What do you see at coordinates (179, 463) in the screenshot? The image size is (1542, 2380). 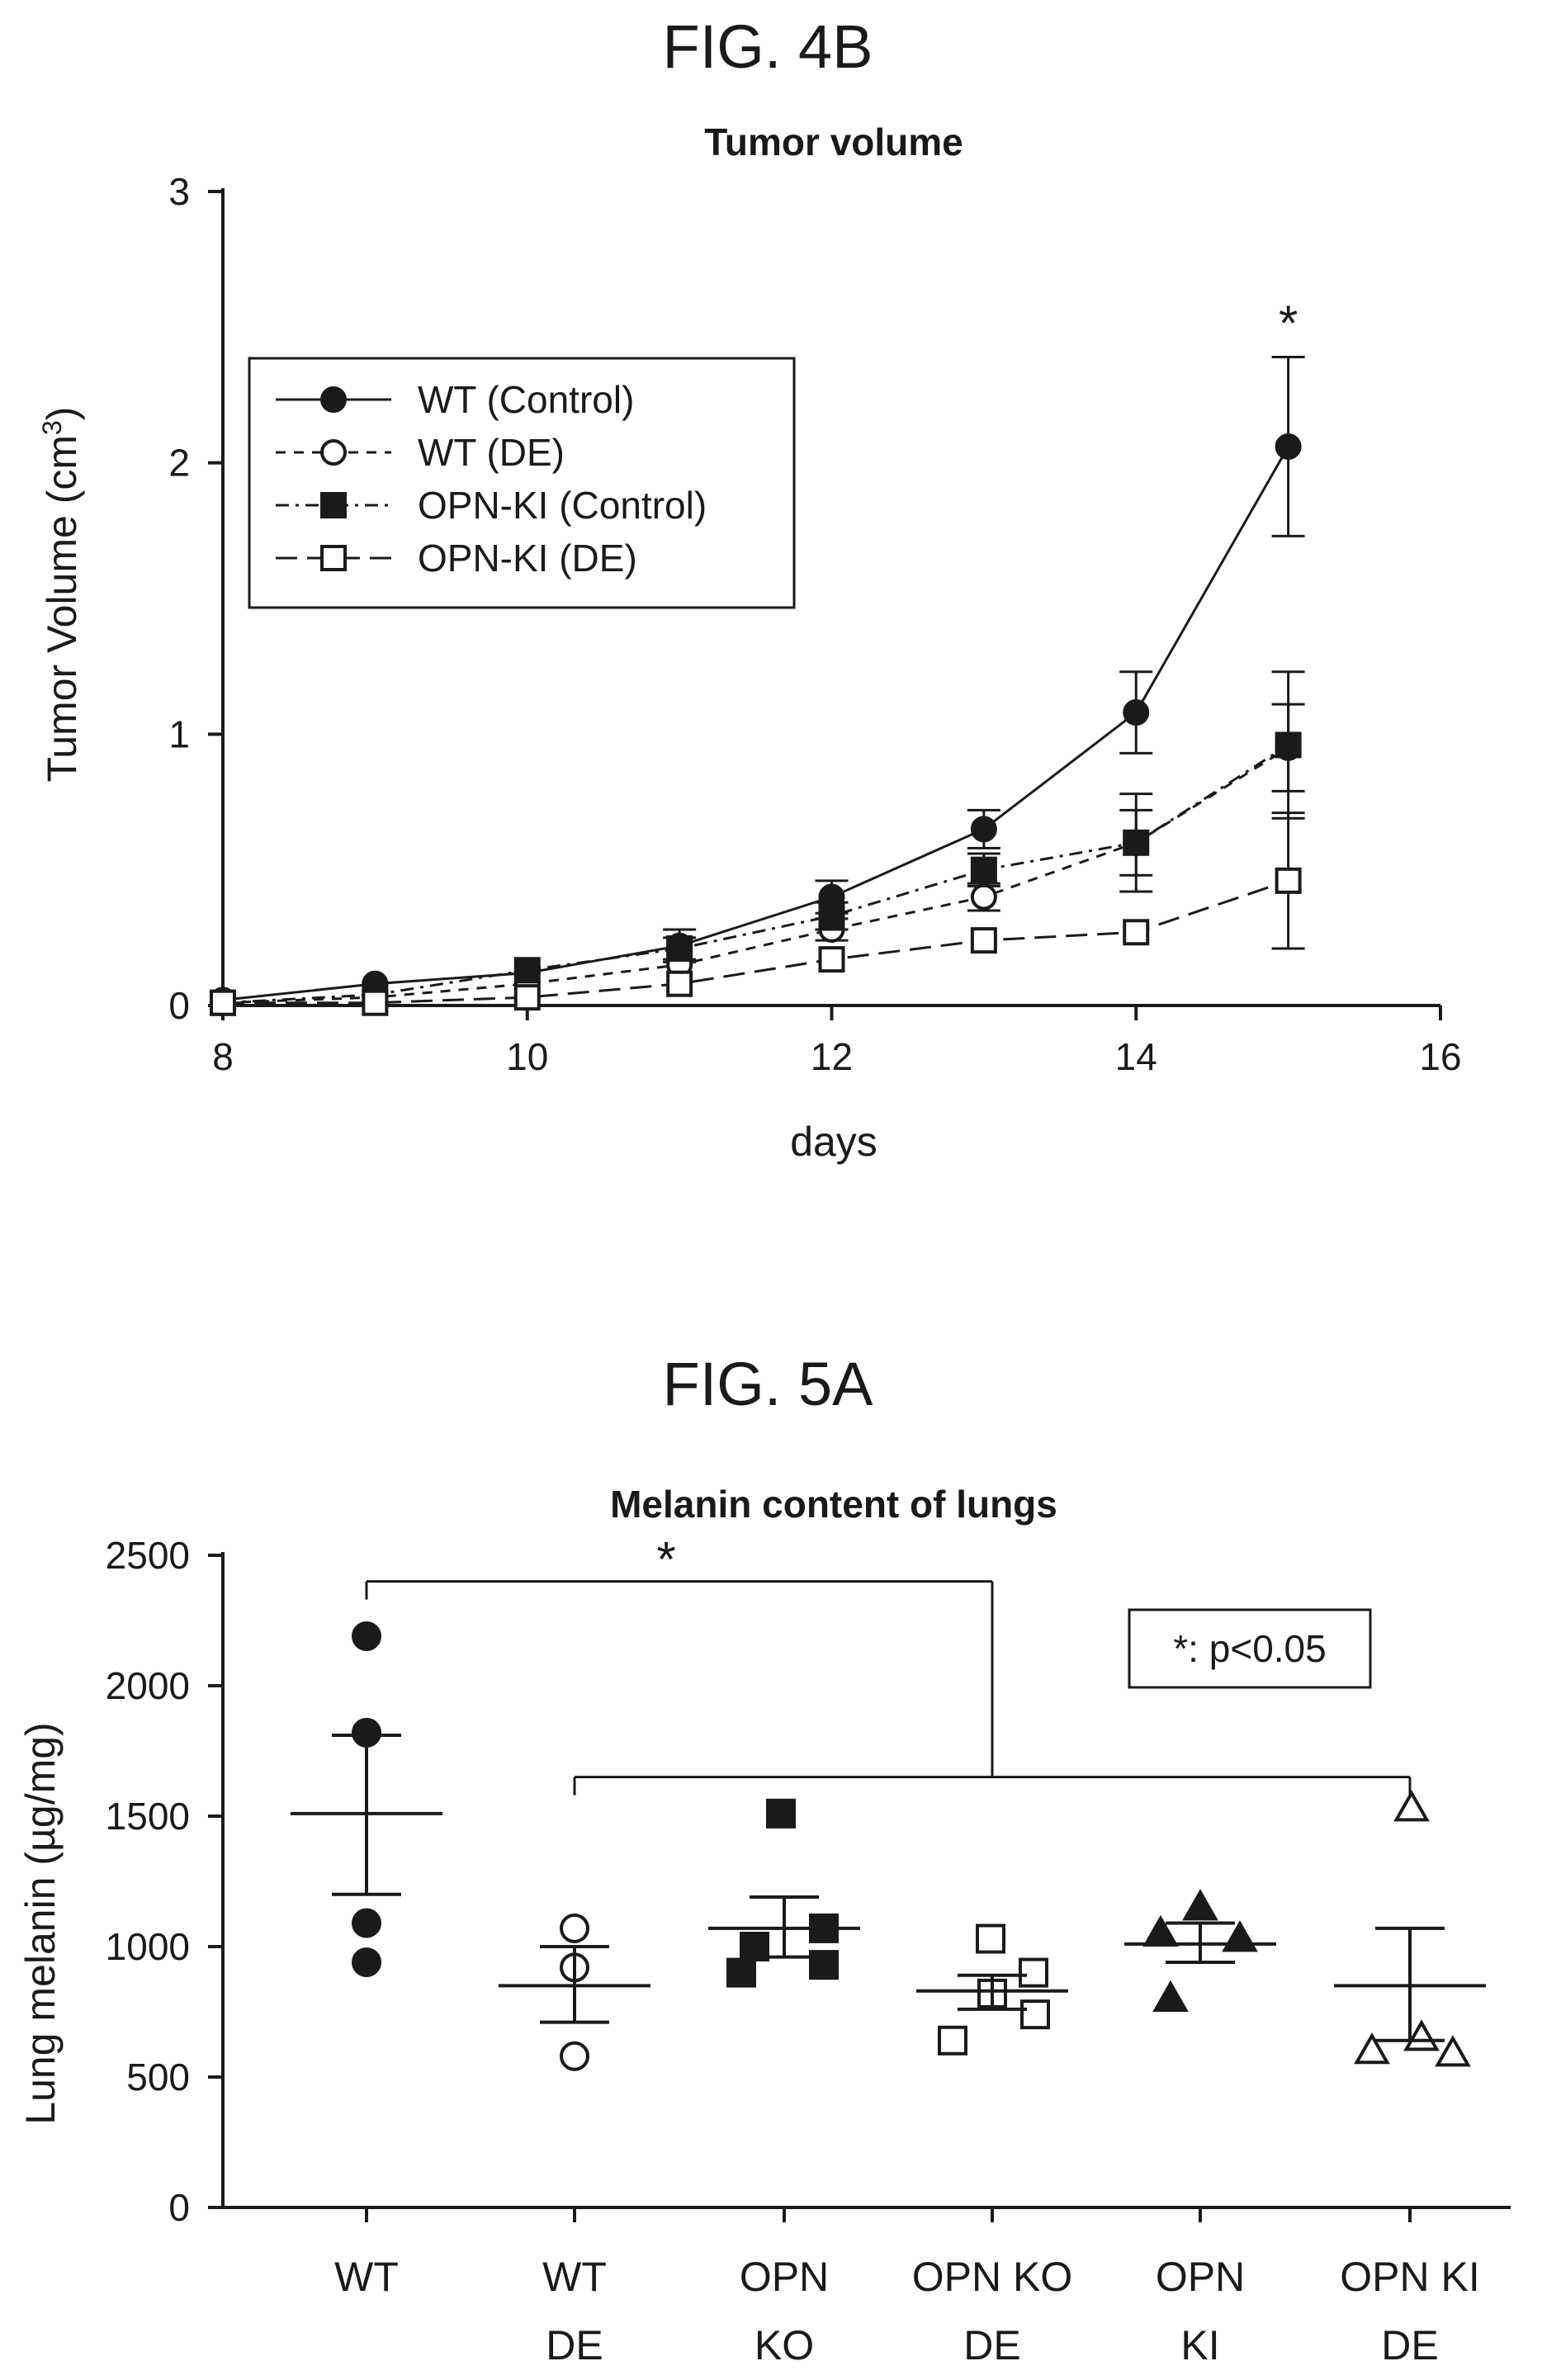 I see `y-tick-label: 2` at bounding box center [179, 463].